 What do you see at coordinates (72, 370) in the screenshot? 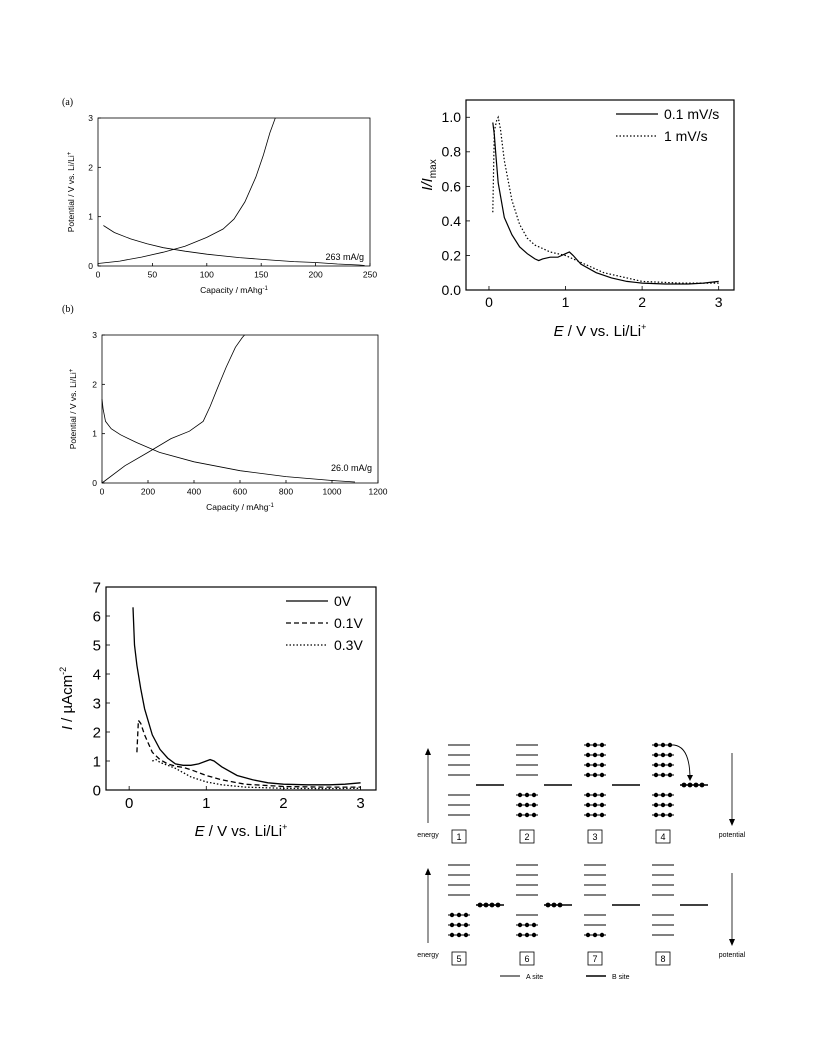
I see `y-axis-label-part: +` at bounding box center [72, 370].